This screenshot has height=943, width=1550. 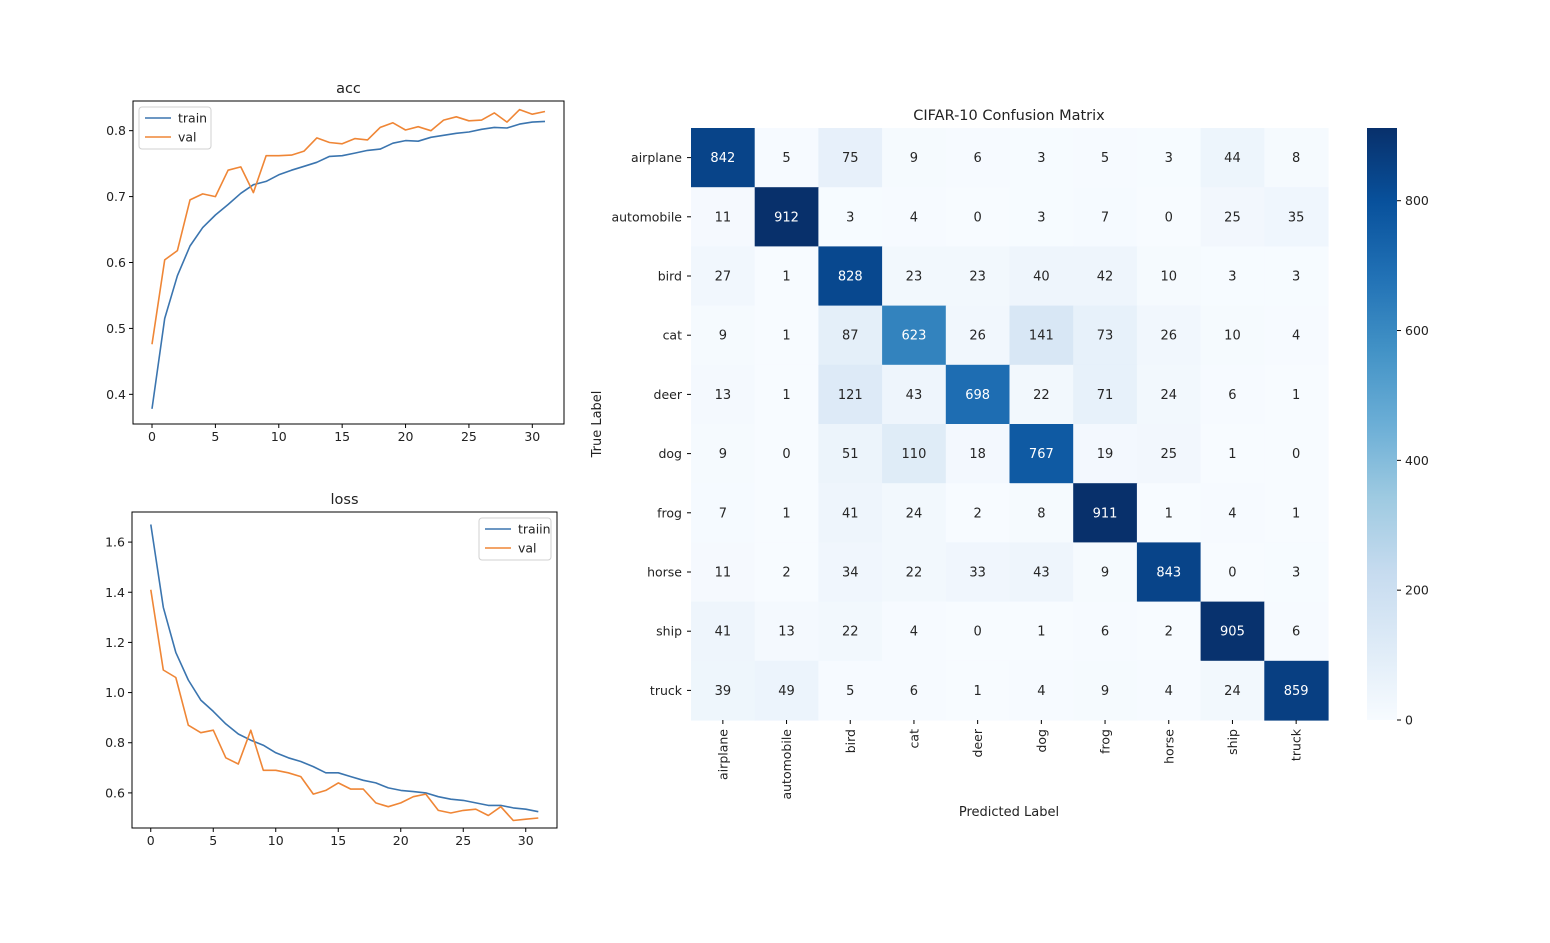 I want to click on acc-x-tick-label: 5, so click(x=215, y=436).